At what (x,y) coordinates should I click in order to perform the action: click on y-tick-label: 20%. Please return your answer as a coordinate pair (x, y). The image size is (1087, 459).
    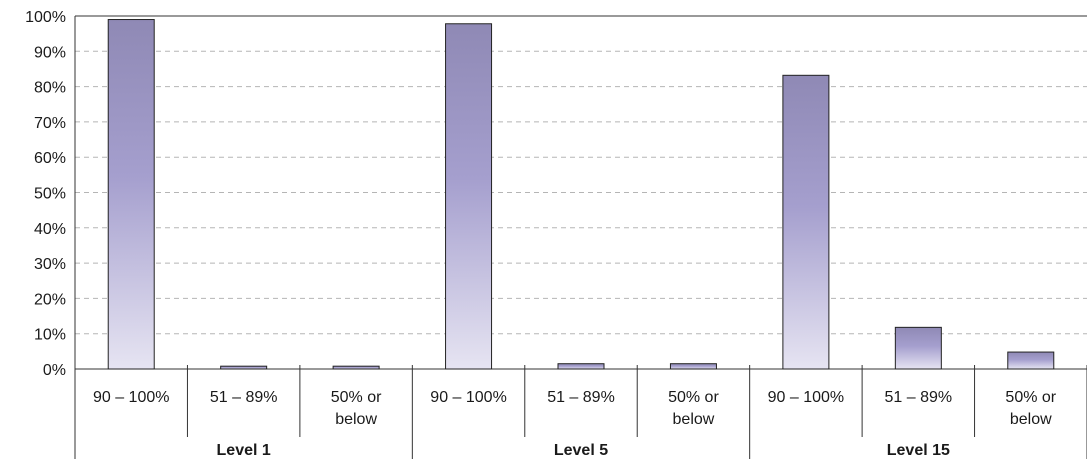
    Looking at the image, I should click on (50, 299).